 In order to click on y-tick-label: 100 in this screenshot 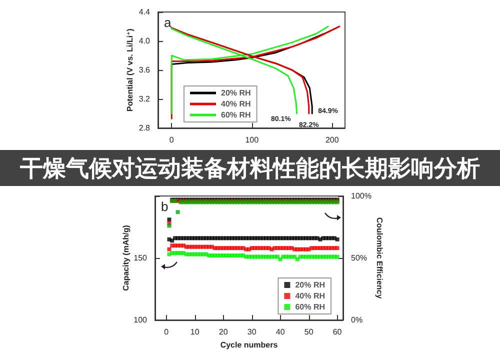, I will do `click(141, 320)`.